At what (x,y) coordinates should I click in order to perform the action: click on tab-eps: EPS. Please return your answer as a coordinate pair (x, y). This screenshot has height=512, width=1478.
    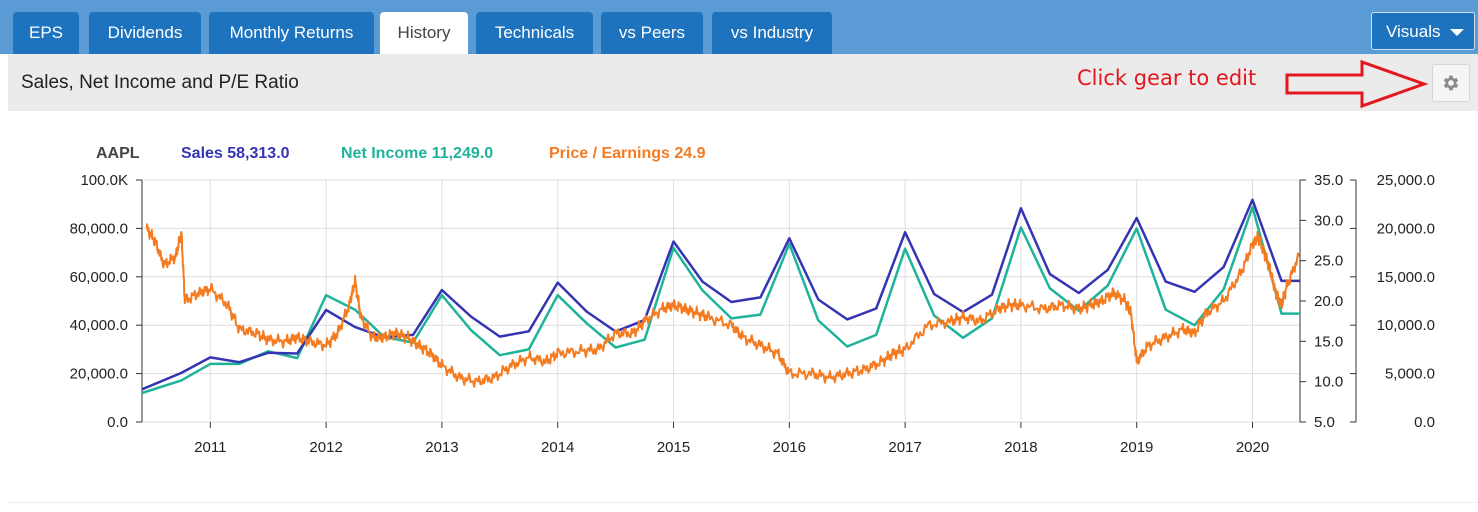
    Looking at the image, I should click on (46, 33).